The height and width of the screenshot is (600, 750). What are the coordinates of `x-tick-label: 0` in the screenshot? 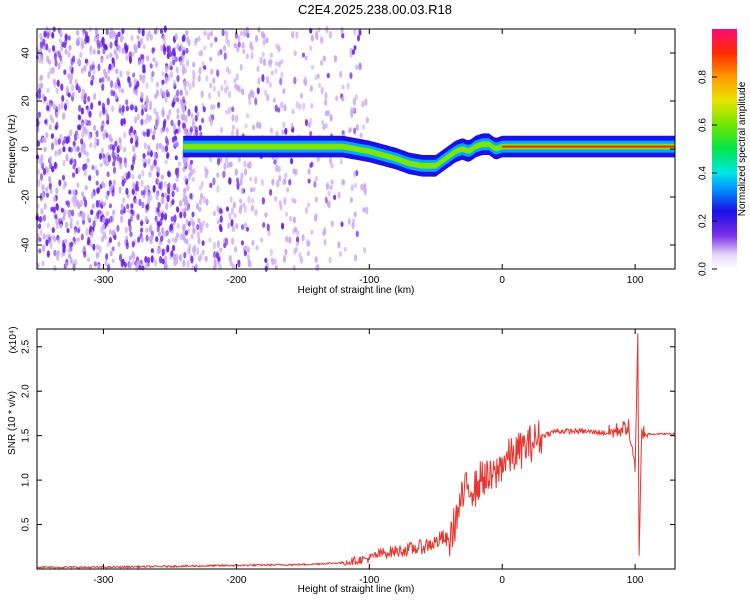 It's located at (502, 280).